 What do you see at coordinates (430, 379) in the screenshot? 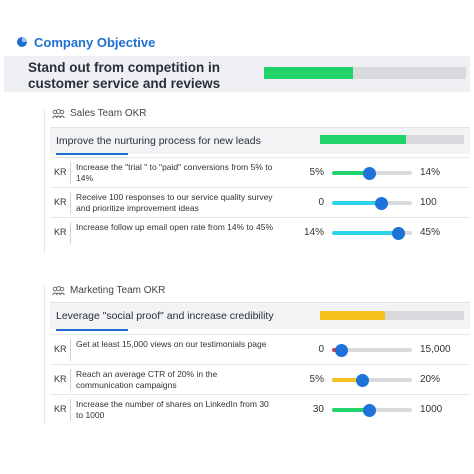
I see `kr-target-value: 20%` at bounding box center [430, 379].